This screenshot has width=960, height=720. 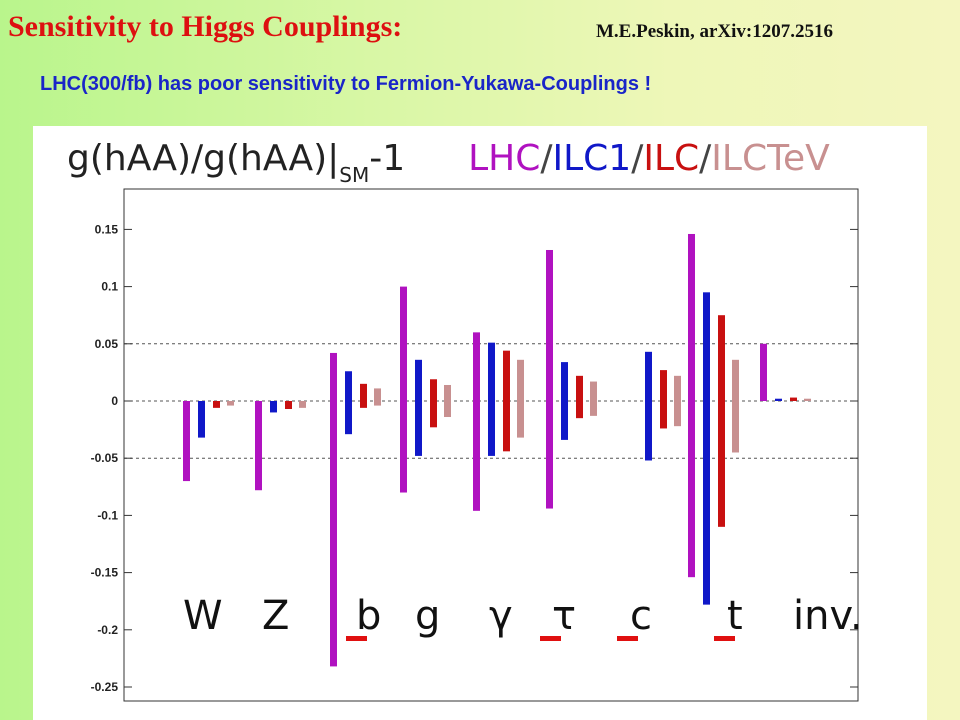 I want to click on category-label: inv., so click(x=828, y=616).